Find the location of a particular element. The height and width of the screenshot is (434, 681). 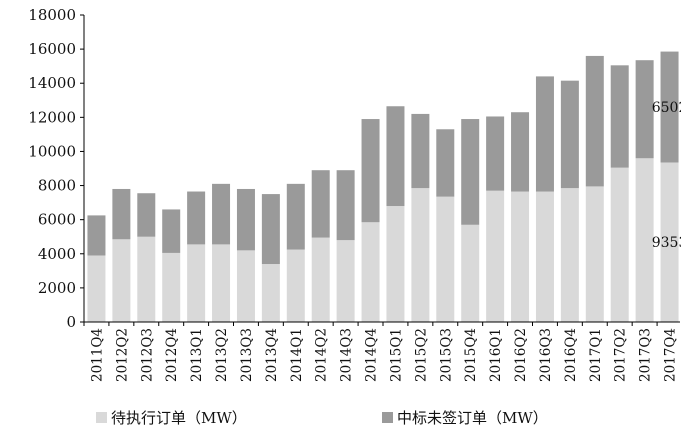

y-tick-label: 14000 is located at coordinates (52, 83).